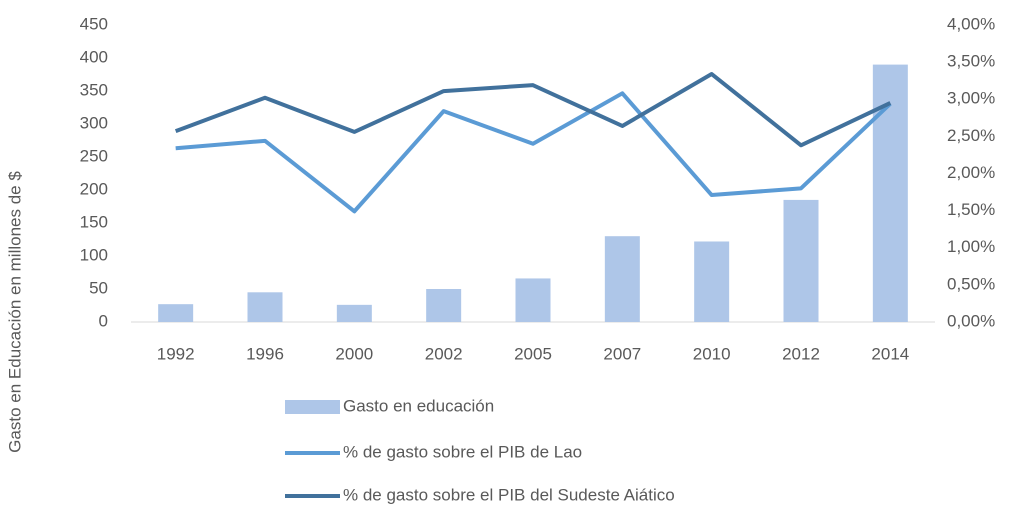  I want to click on y2-tick-label: 0,50%, so click(971, 283).